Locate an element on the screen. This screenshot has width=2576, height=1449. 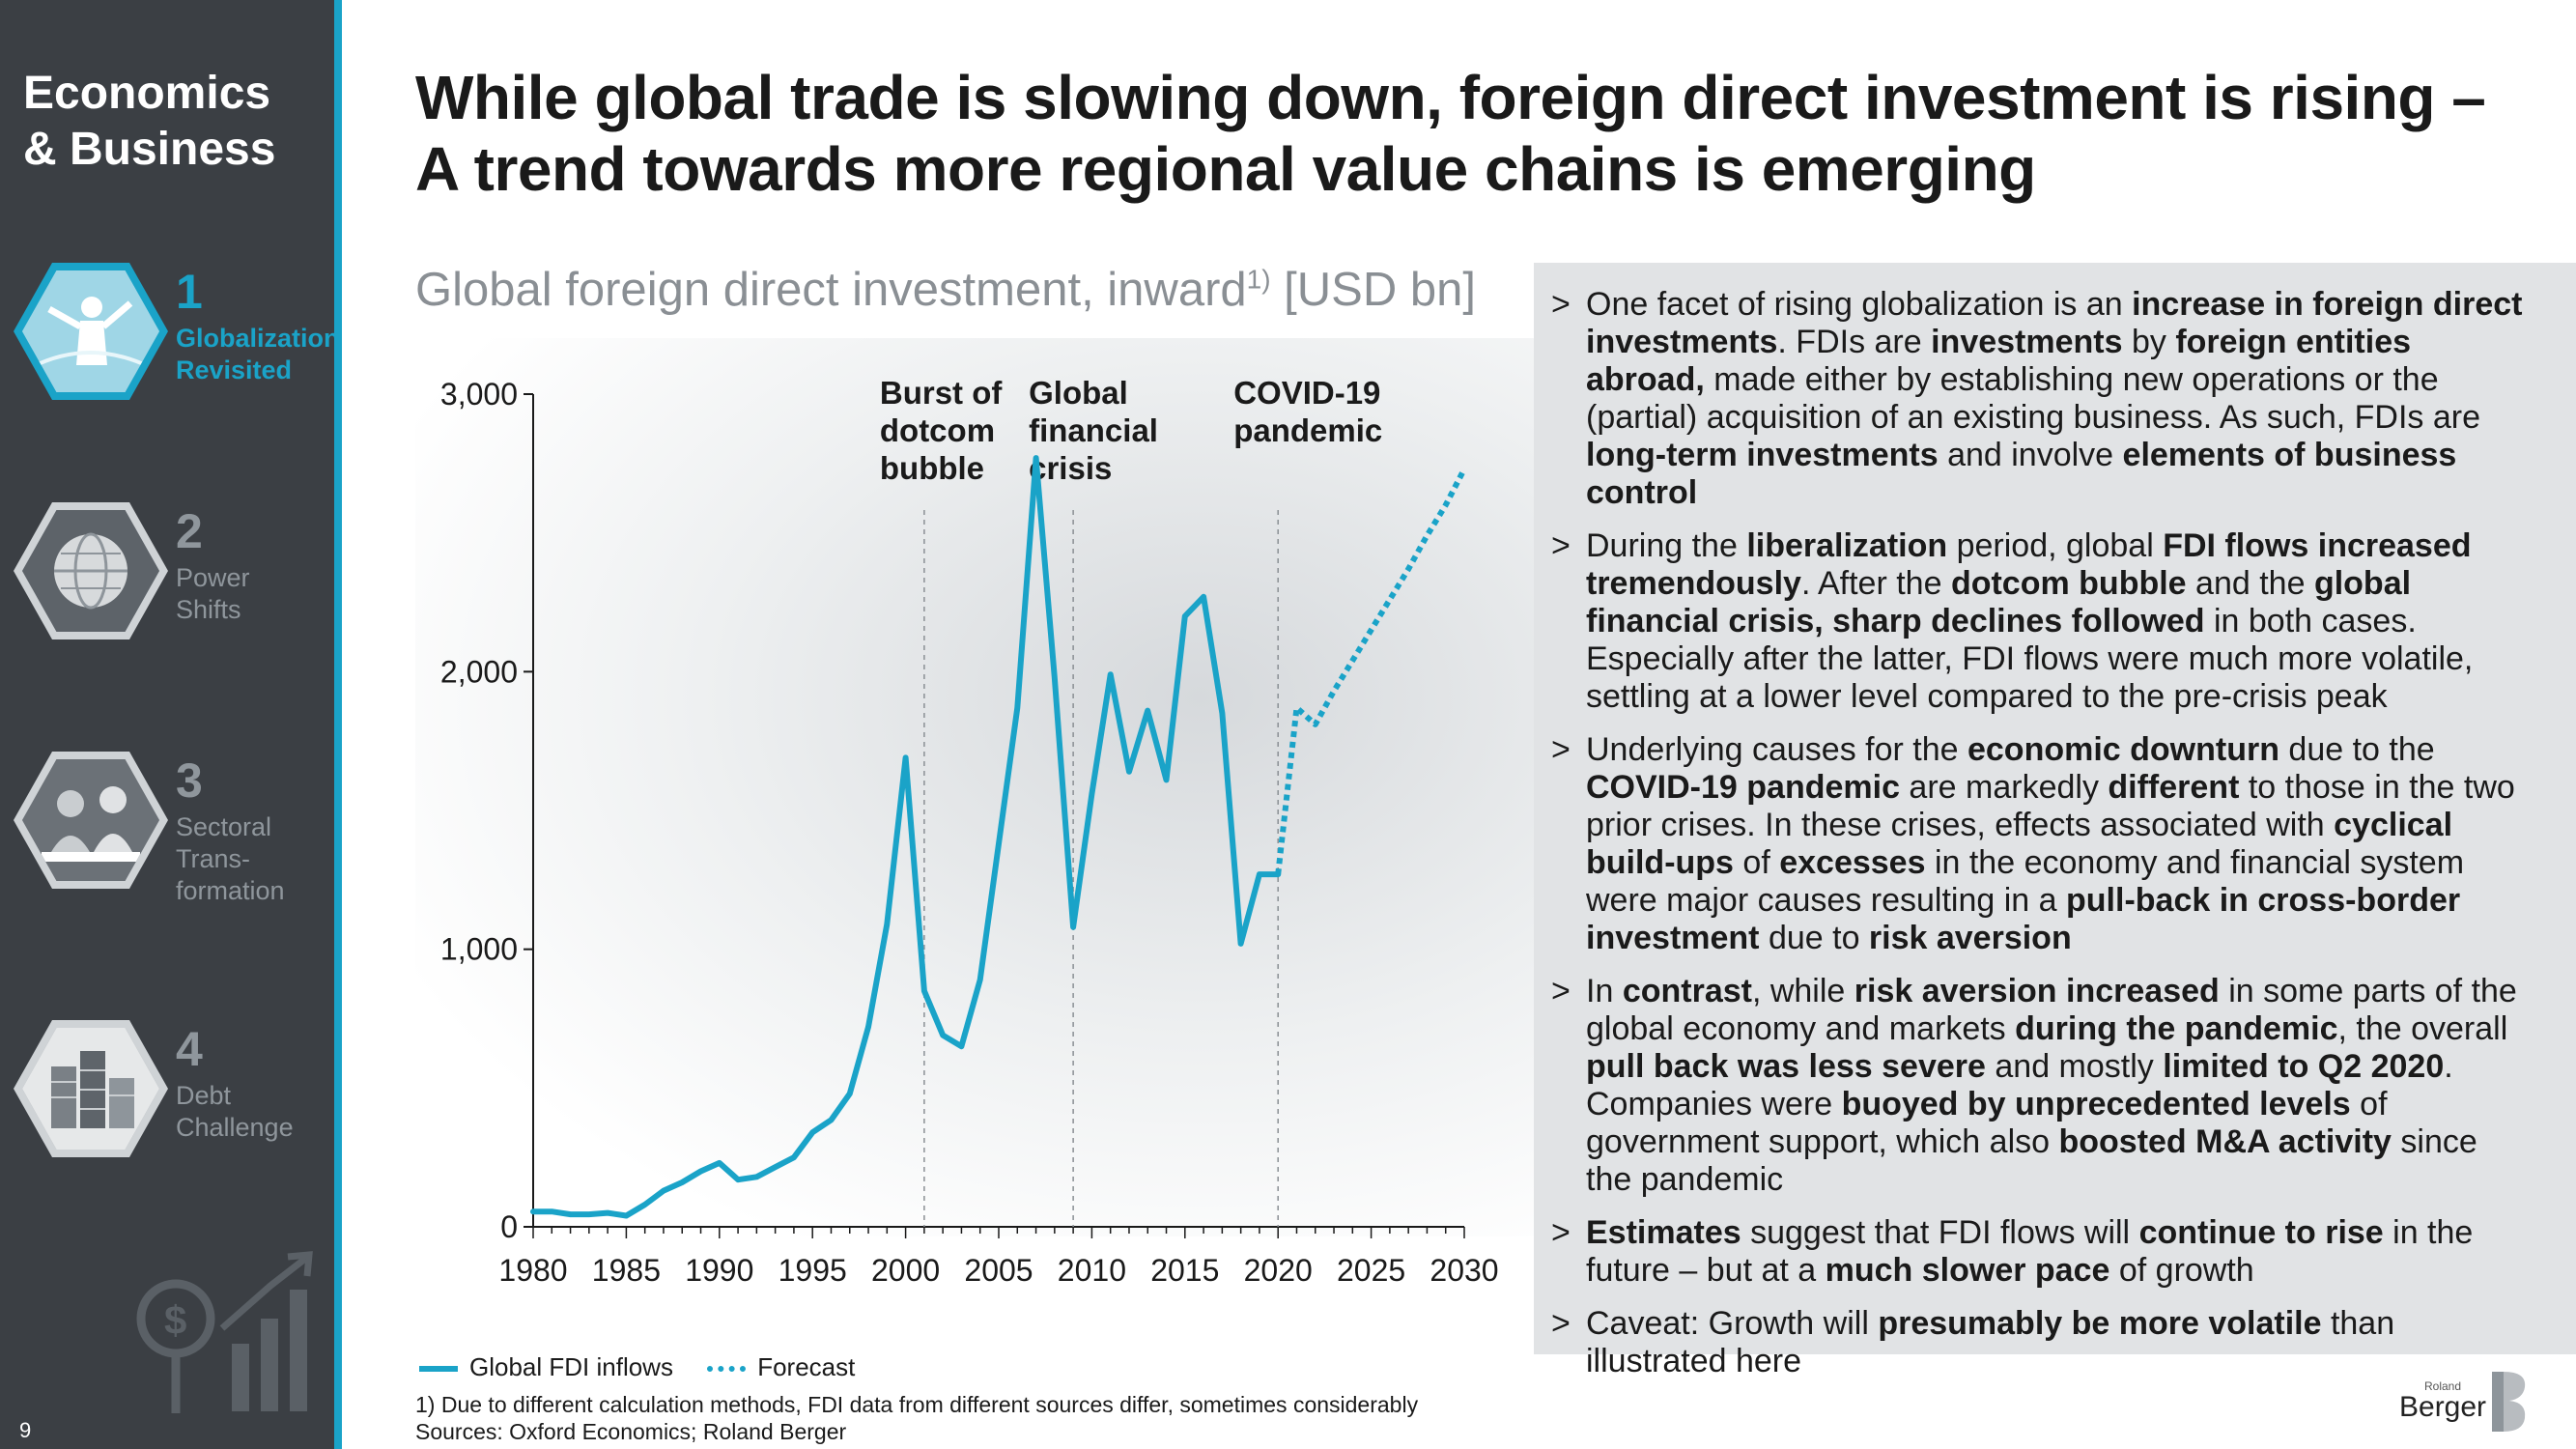
roland-berger-logo-icon: Roland Berger is located at coordinates (2481, 1405).